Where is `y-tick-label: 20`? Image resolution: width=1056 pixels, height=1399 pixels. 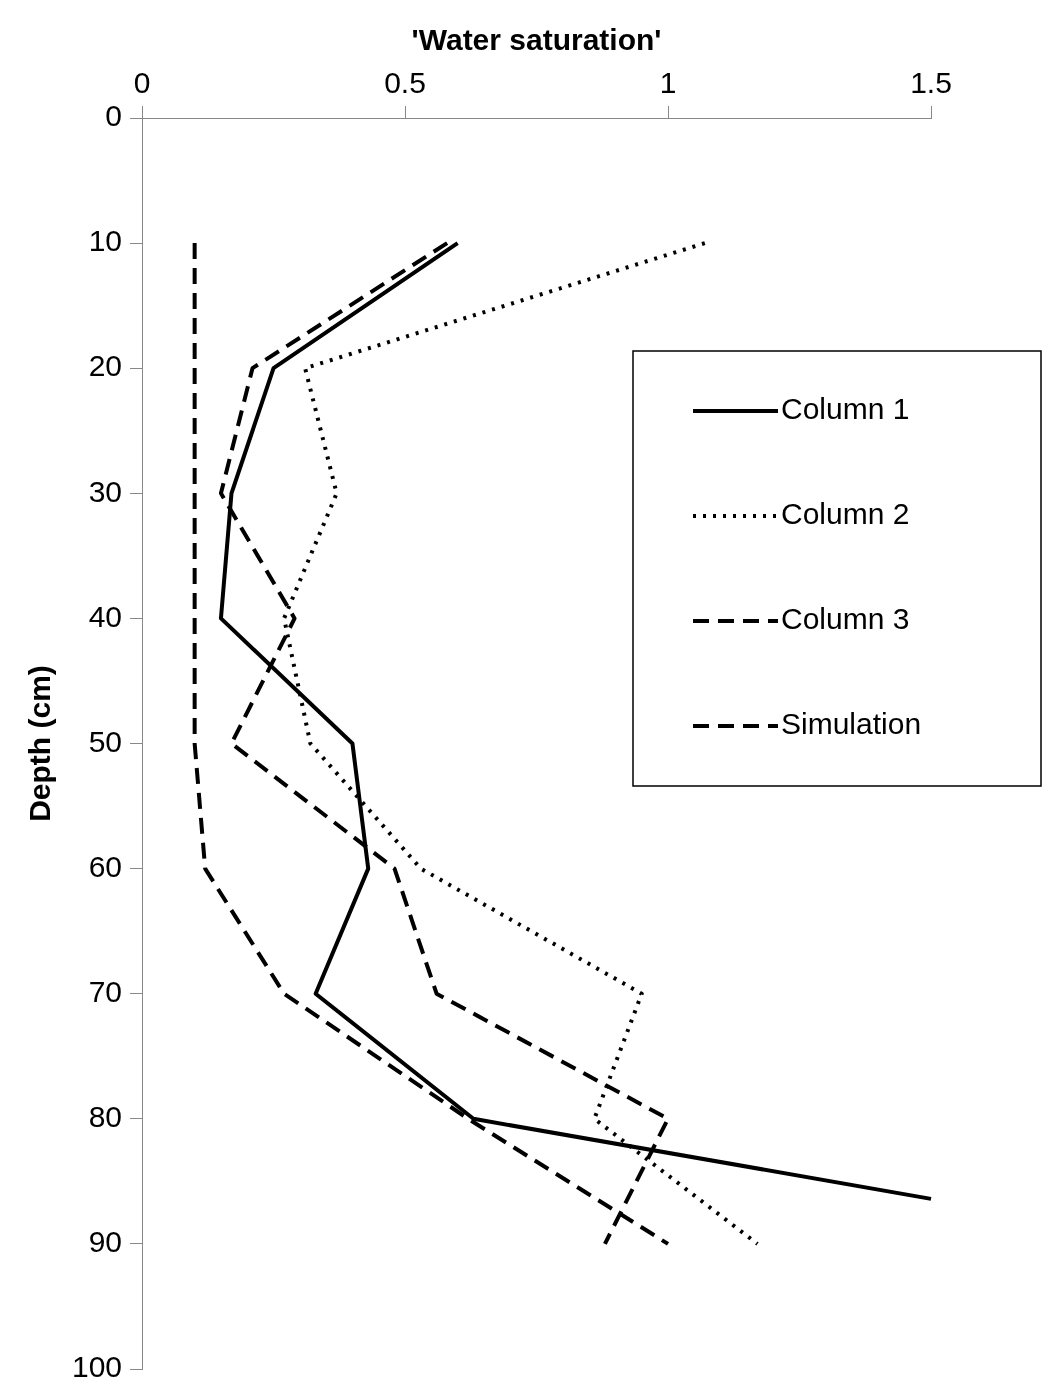 y-tick-label: 20 is located at coordinates (105, 366).